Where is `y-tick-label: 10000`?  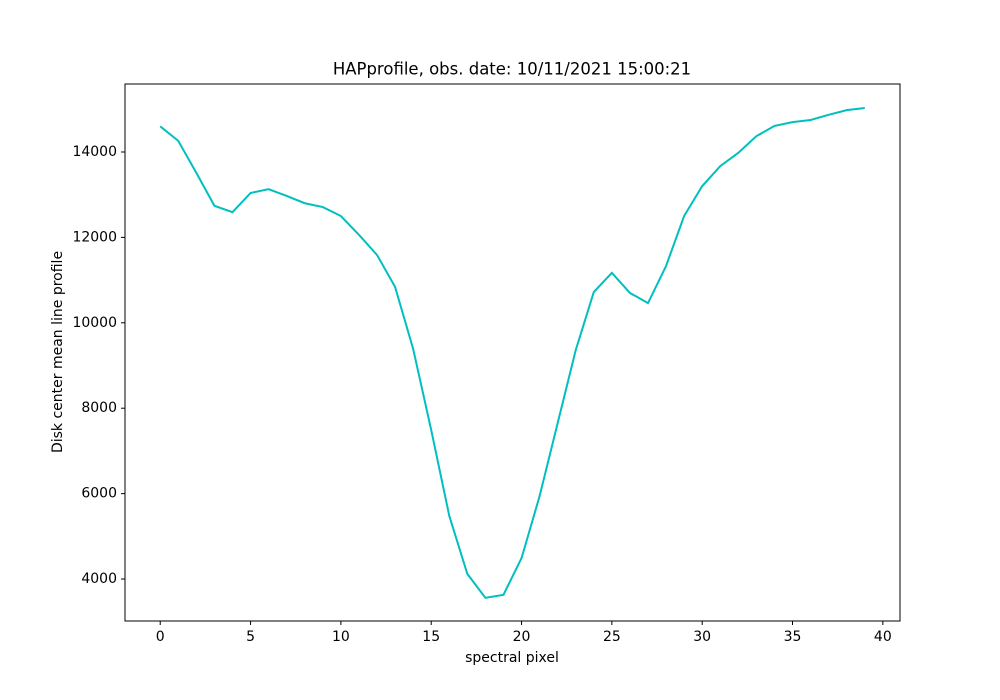
y-tick-label: 10000 is located at coordinates (94, 323).